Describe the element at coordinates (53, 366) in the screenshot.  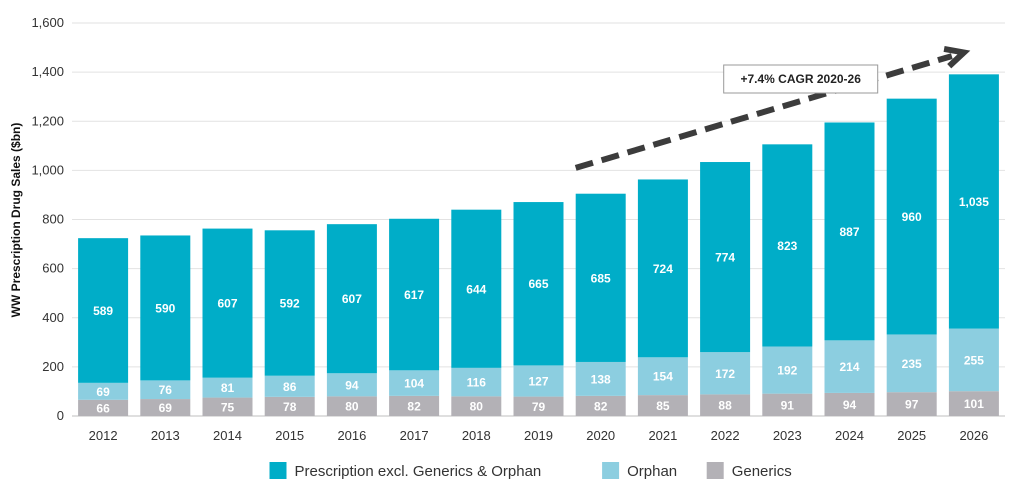
I see `y-tick-label: 200` at that location.